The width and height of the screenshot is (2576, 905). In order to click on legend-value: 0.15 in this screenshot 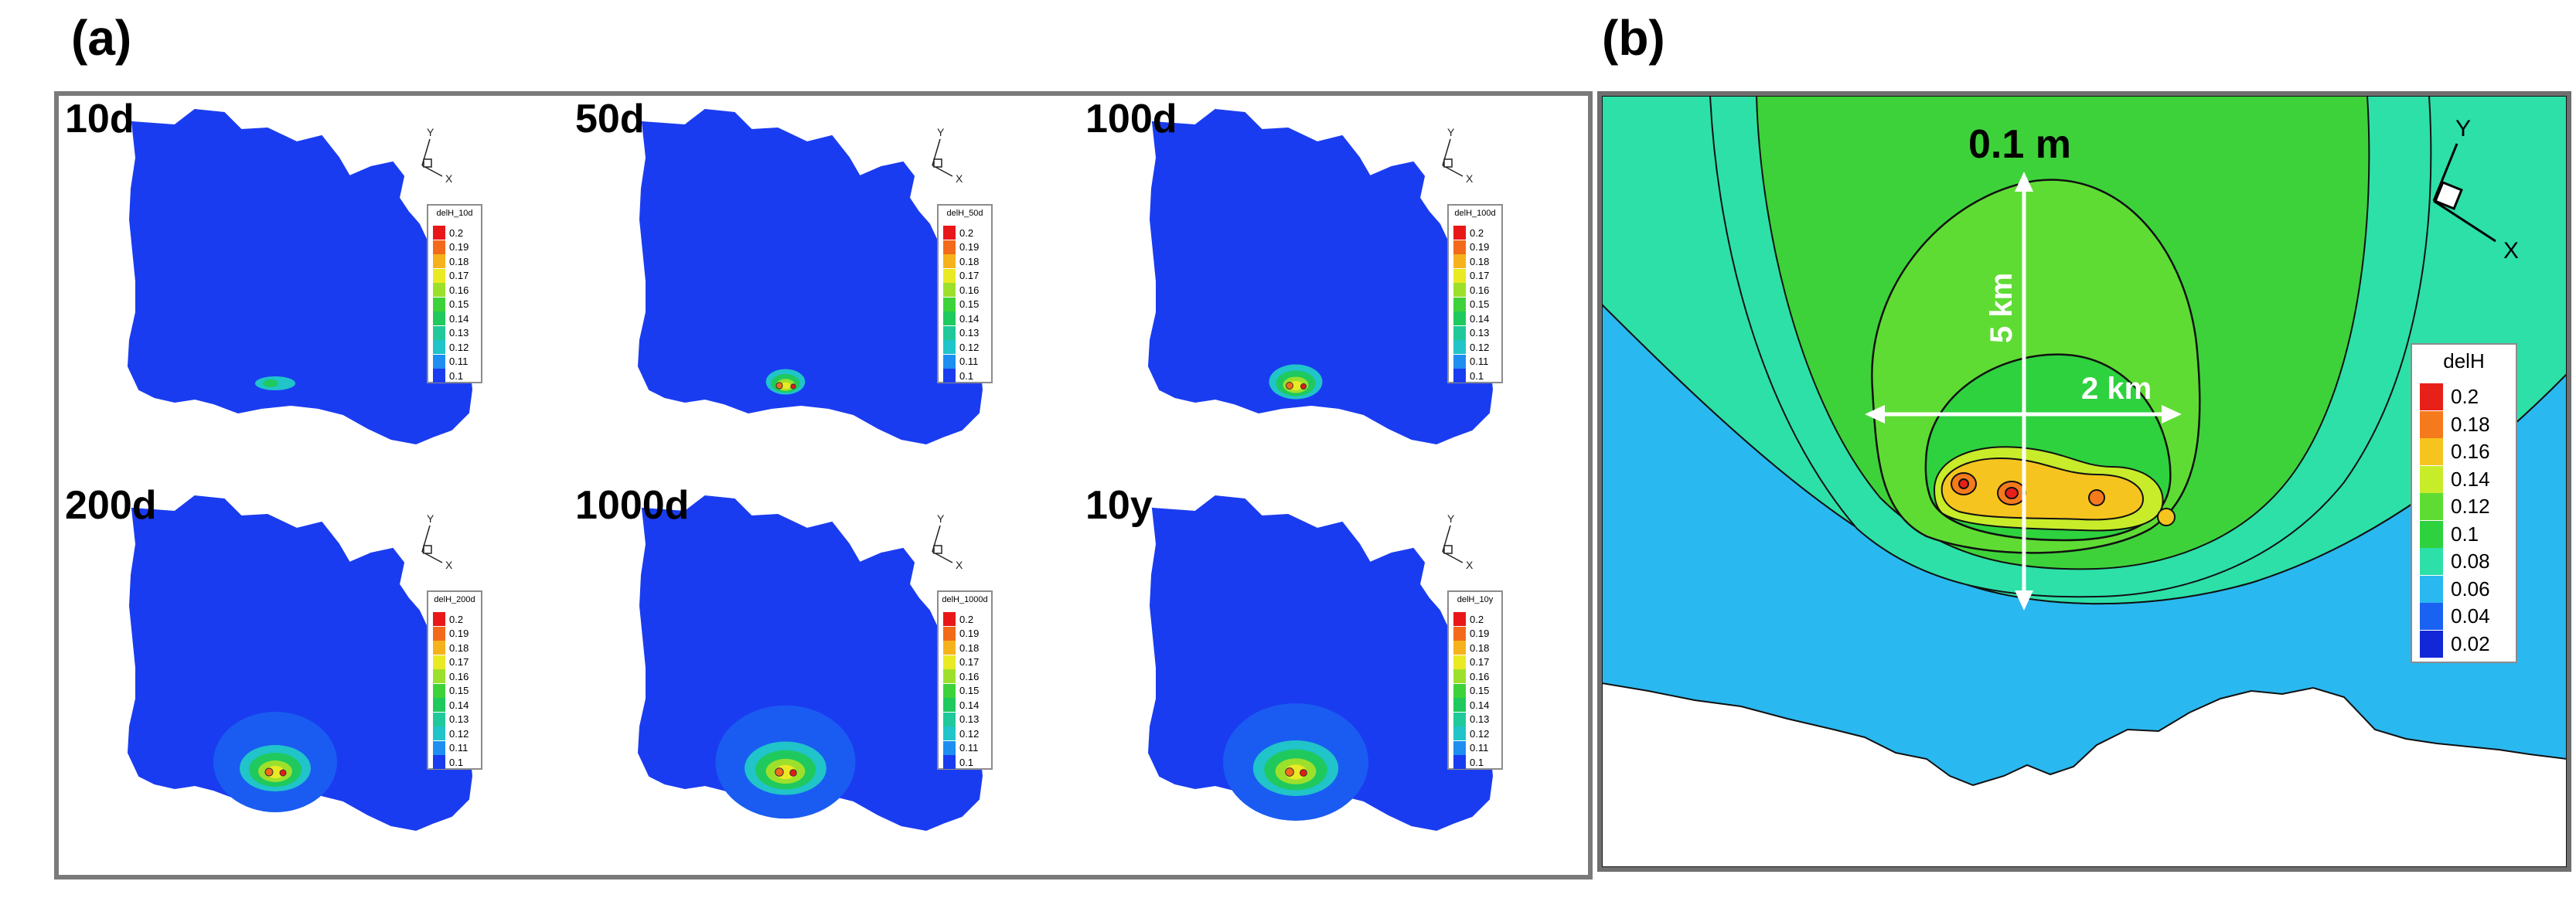, I will do `click(459, 304)`.